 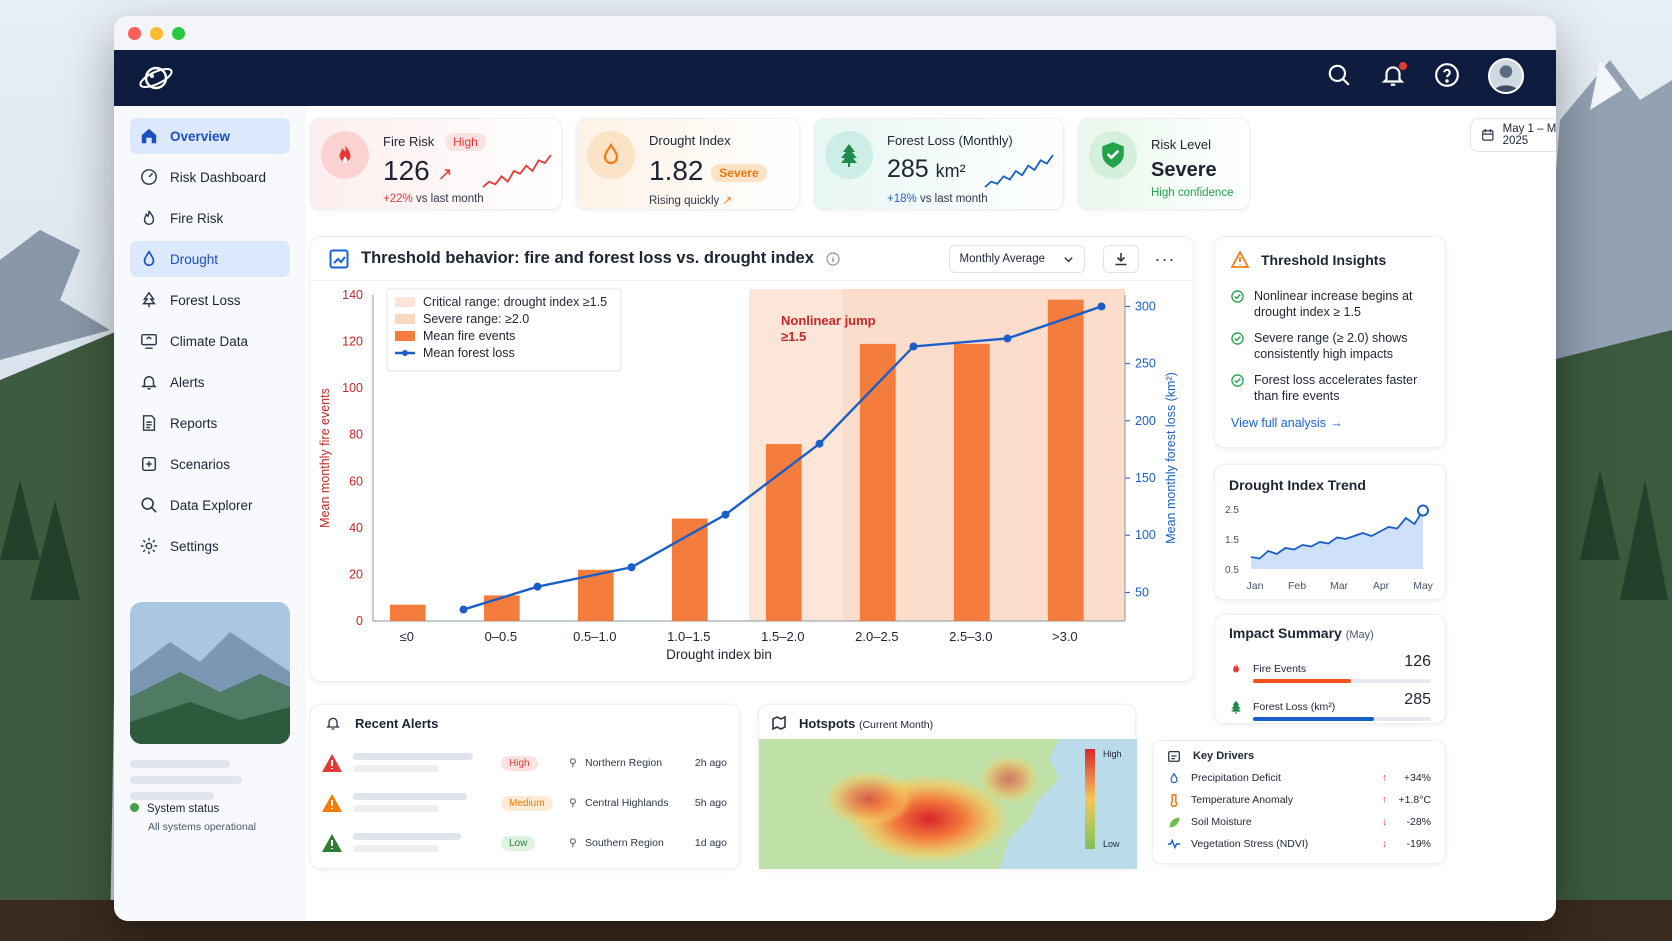 What do you see at coordinates (405, 319) in the screenshot?
I see `legend-swatch` at bounding box center [405, 319].